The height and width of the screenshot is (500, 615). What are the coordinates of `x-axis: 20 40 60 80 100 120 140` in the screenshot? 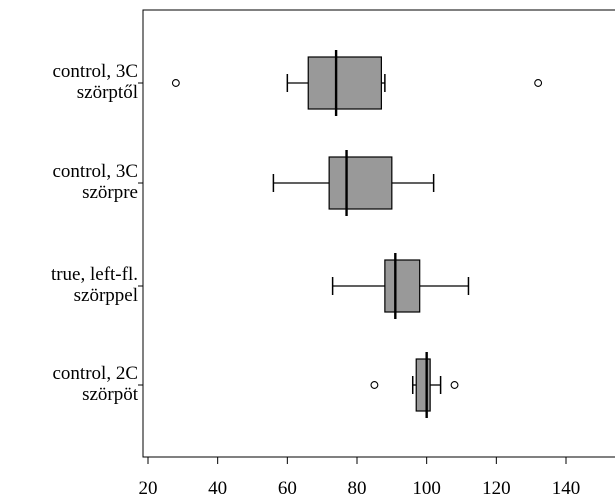 It's located at (360, 478).